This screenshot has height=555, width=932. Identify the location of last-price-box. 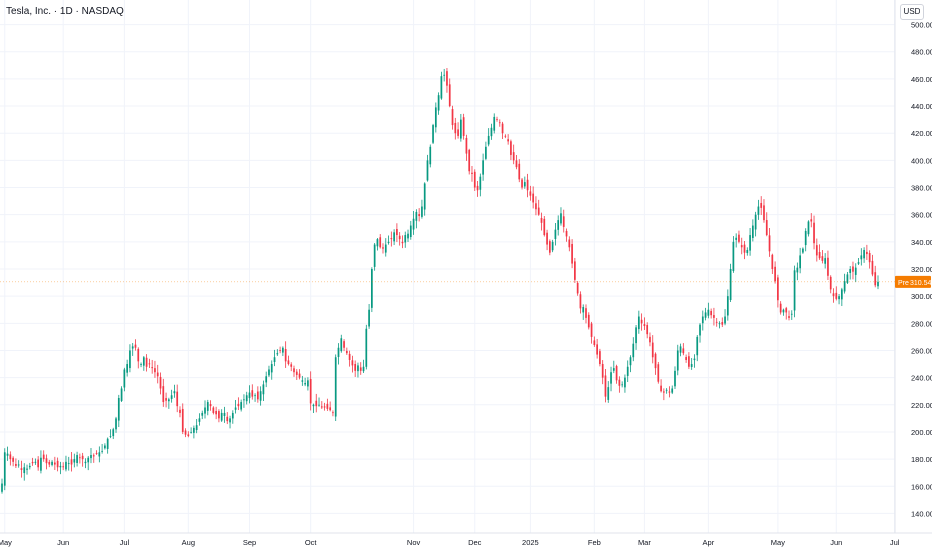
(913, 281).